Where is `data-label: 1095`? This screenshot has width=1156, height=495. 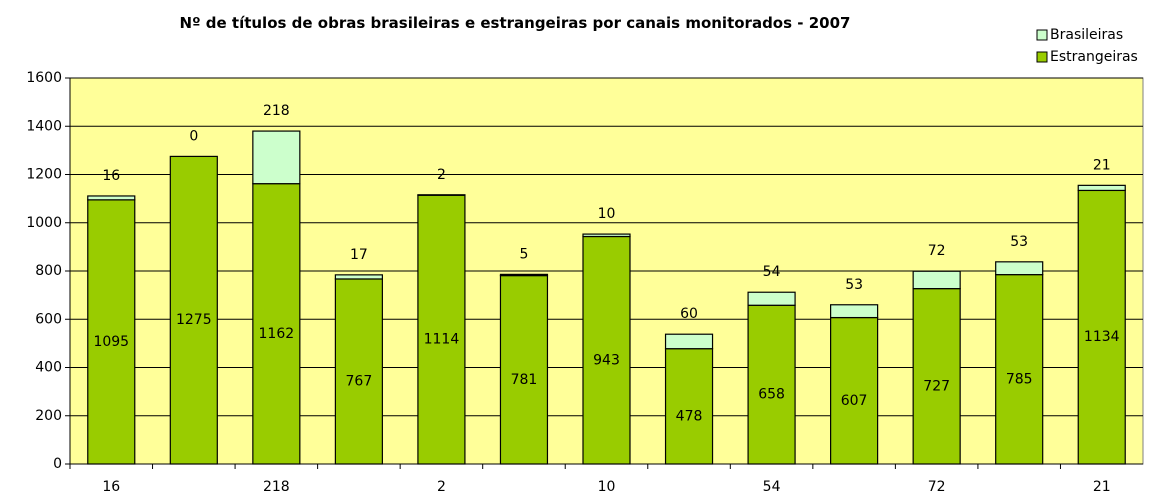
data-label: 1095 is located at coordinates (111, 342).